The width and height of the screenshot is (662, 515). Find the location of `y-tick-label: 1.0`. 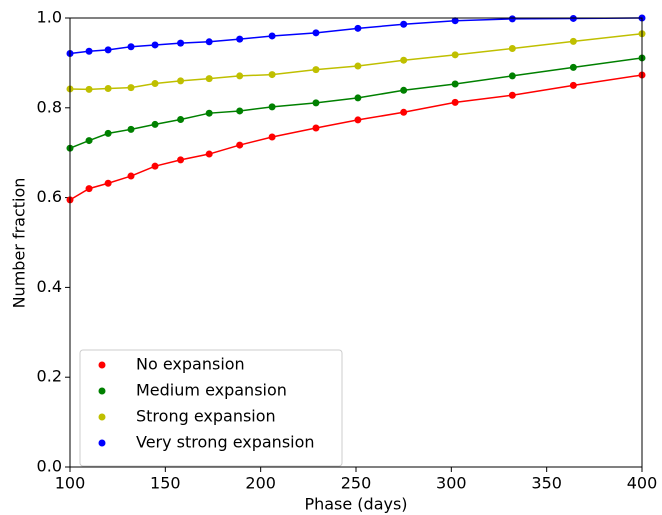

y-tick-label: 1.0 is located at coordinates (49, 17).